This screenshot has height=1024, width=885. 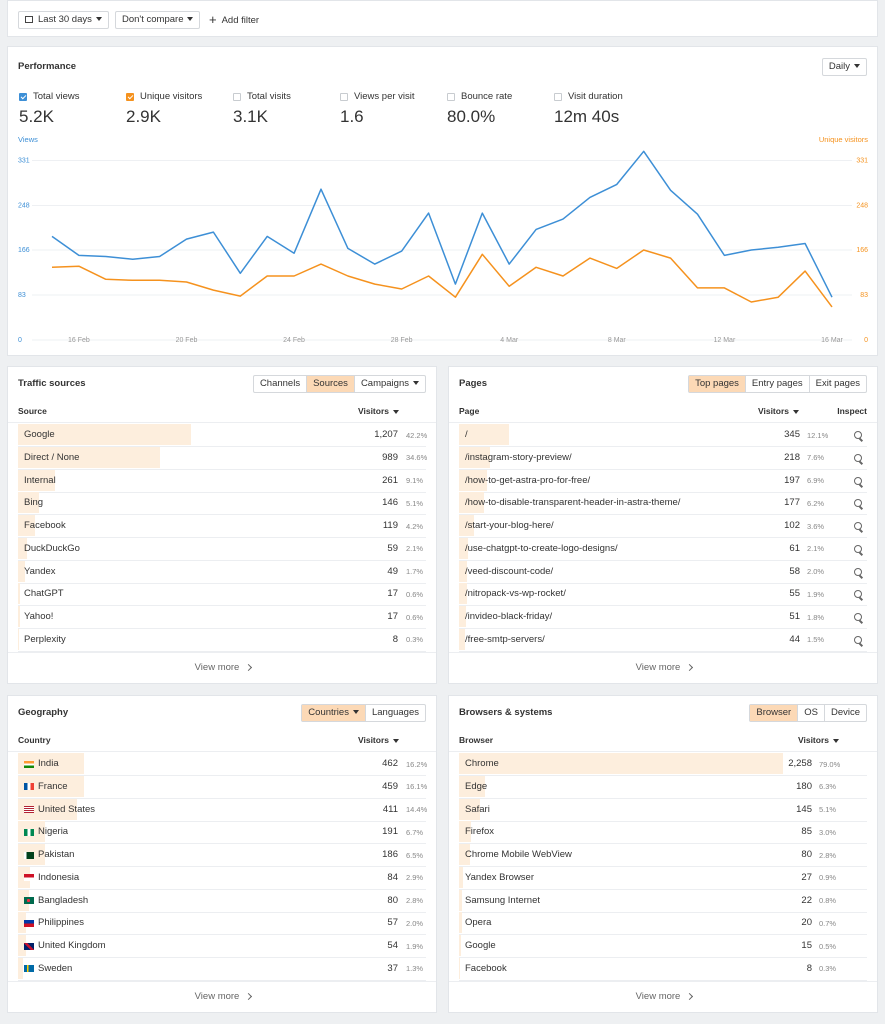 I want to click on tab: Device, so click(x=844, y=713).